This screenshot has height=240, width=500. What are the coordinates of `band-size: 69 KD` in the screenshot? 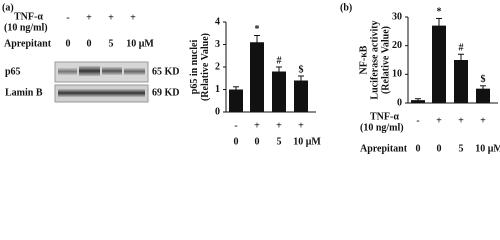 It's located at (166, 92).